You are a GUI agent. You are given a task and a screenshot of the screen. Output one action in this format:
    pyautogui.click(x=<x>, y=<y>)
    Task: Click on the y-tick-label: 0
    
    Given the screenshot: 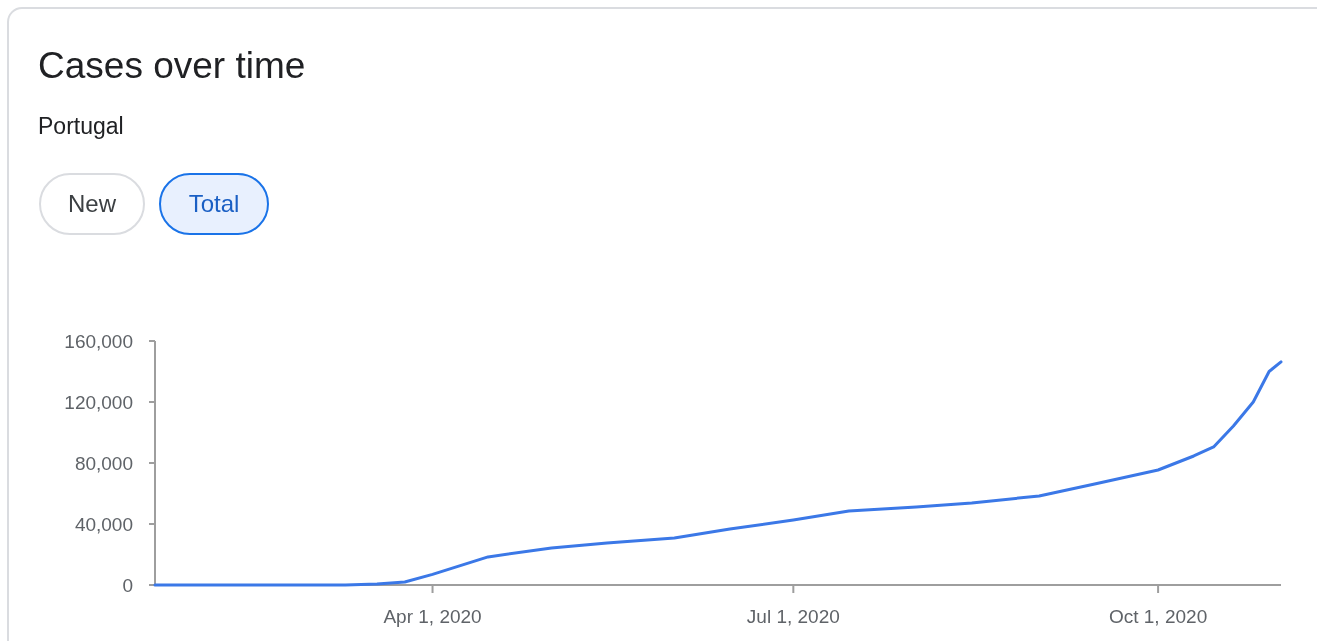 What is the action you would take?
    pyautogui.click(x=127, y=585)
    